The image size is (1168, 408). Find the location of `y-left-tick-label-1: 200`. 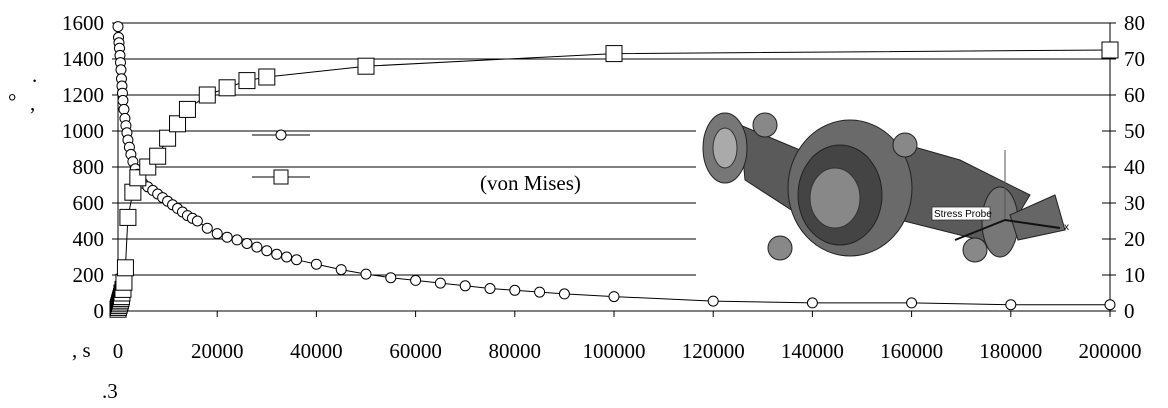

y-left-tick-label-1: 200 is located at coordinates (89, 275).